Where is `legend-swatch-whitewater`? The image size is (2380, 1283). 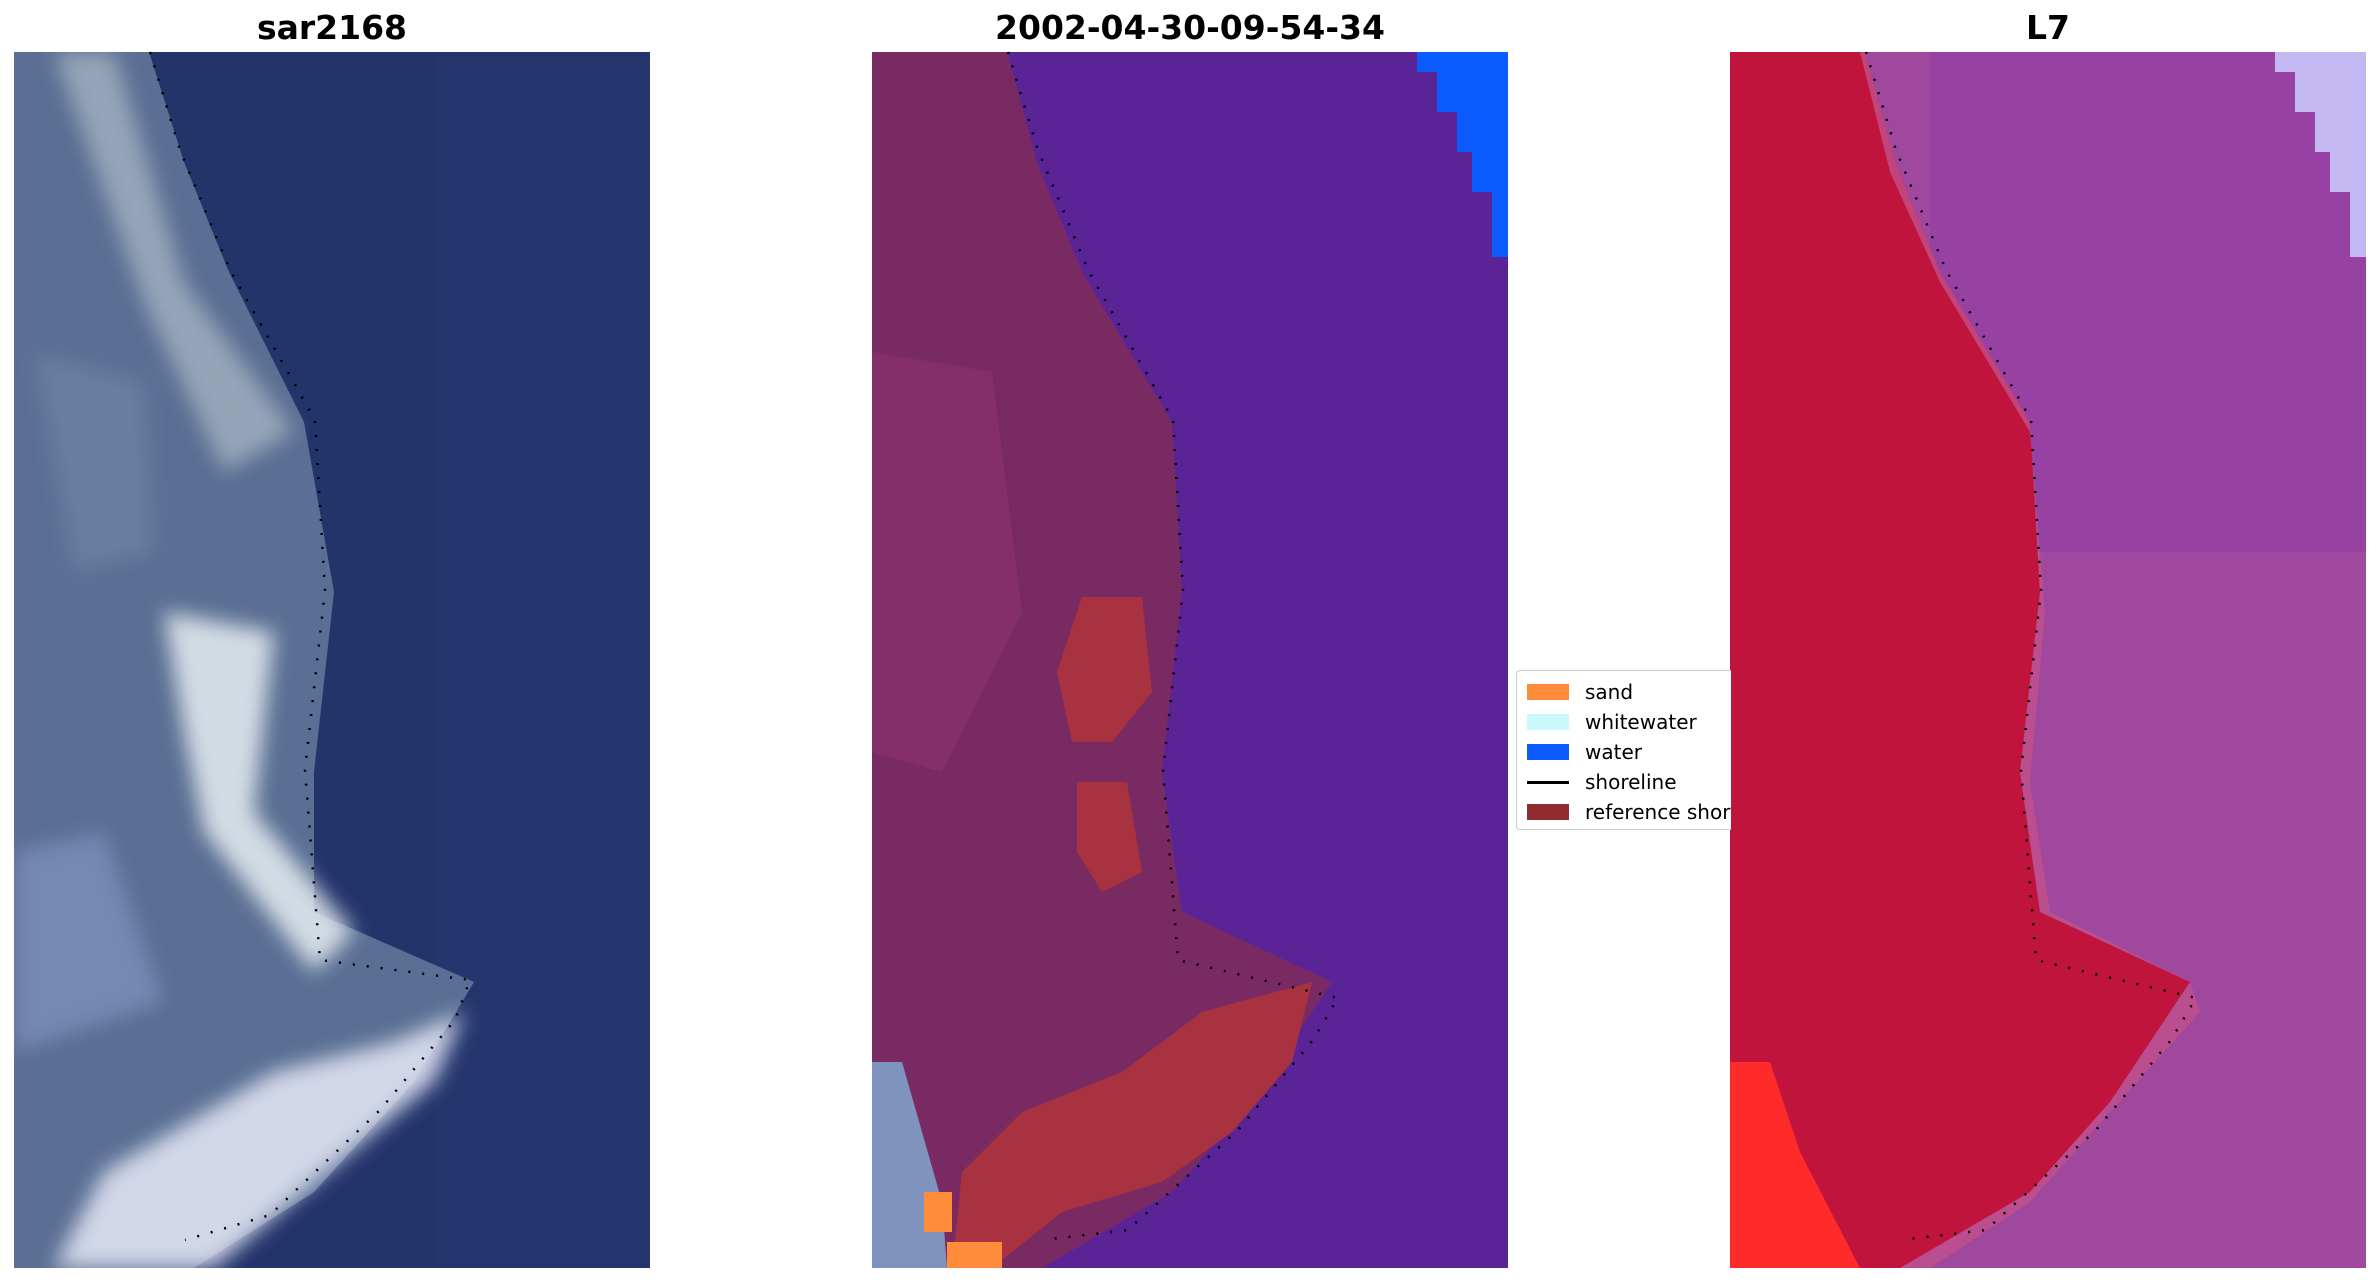 legend-swatch-whitewater is located at coordinates (1548, 722).